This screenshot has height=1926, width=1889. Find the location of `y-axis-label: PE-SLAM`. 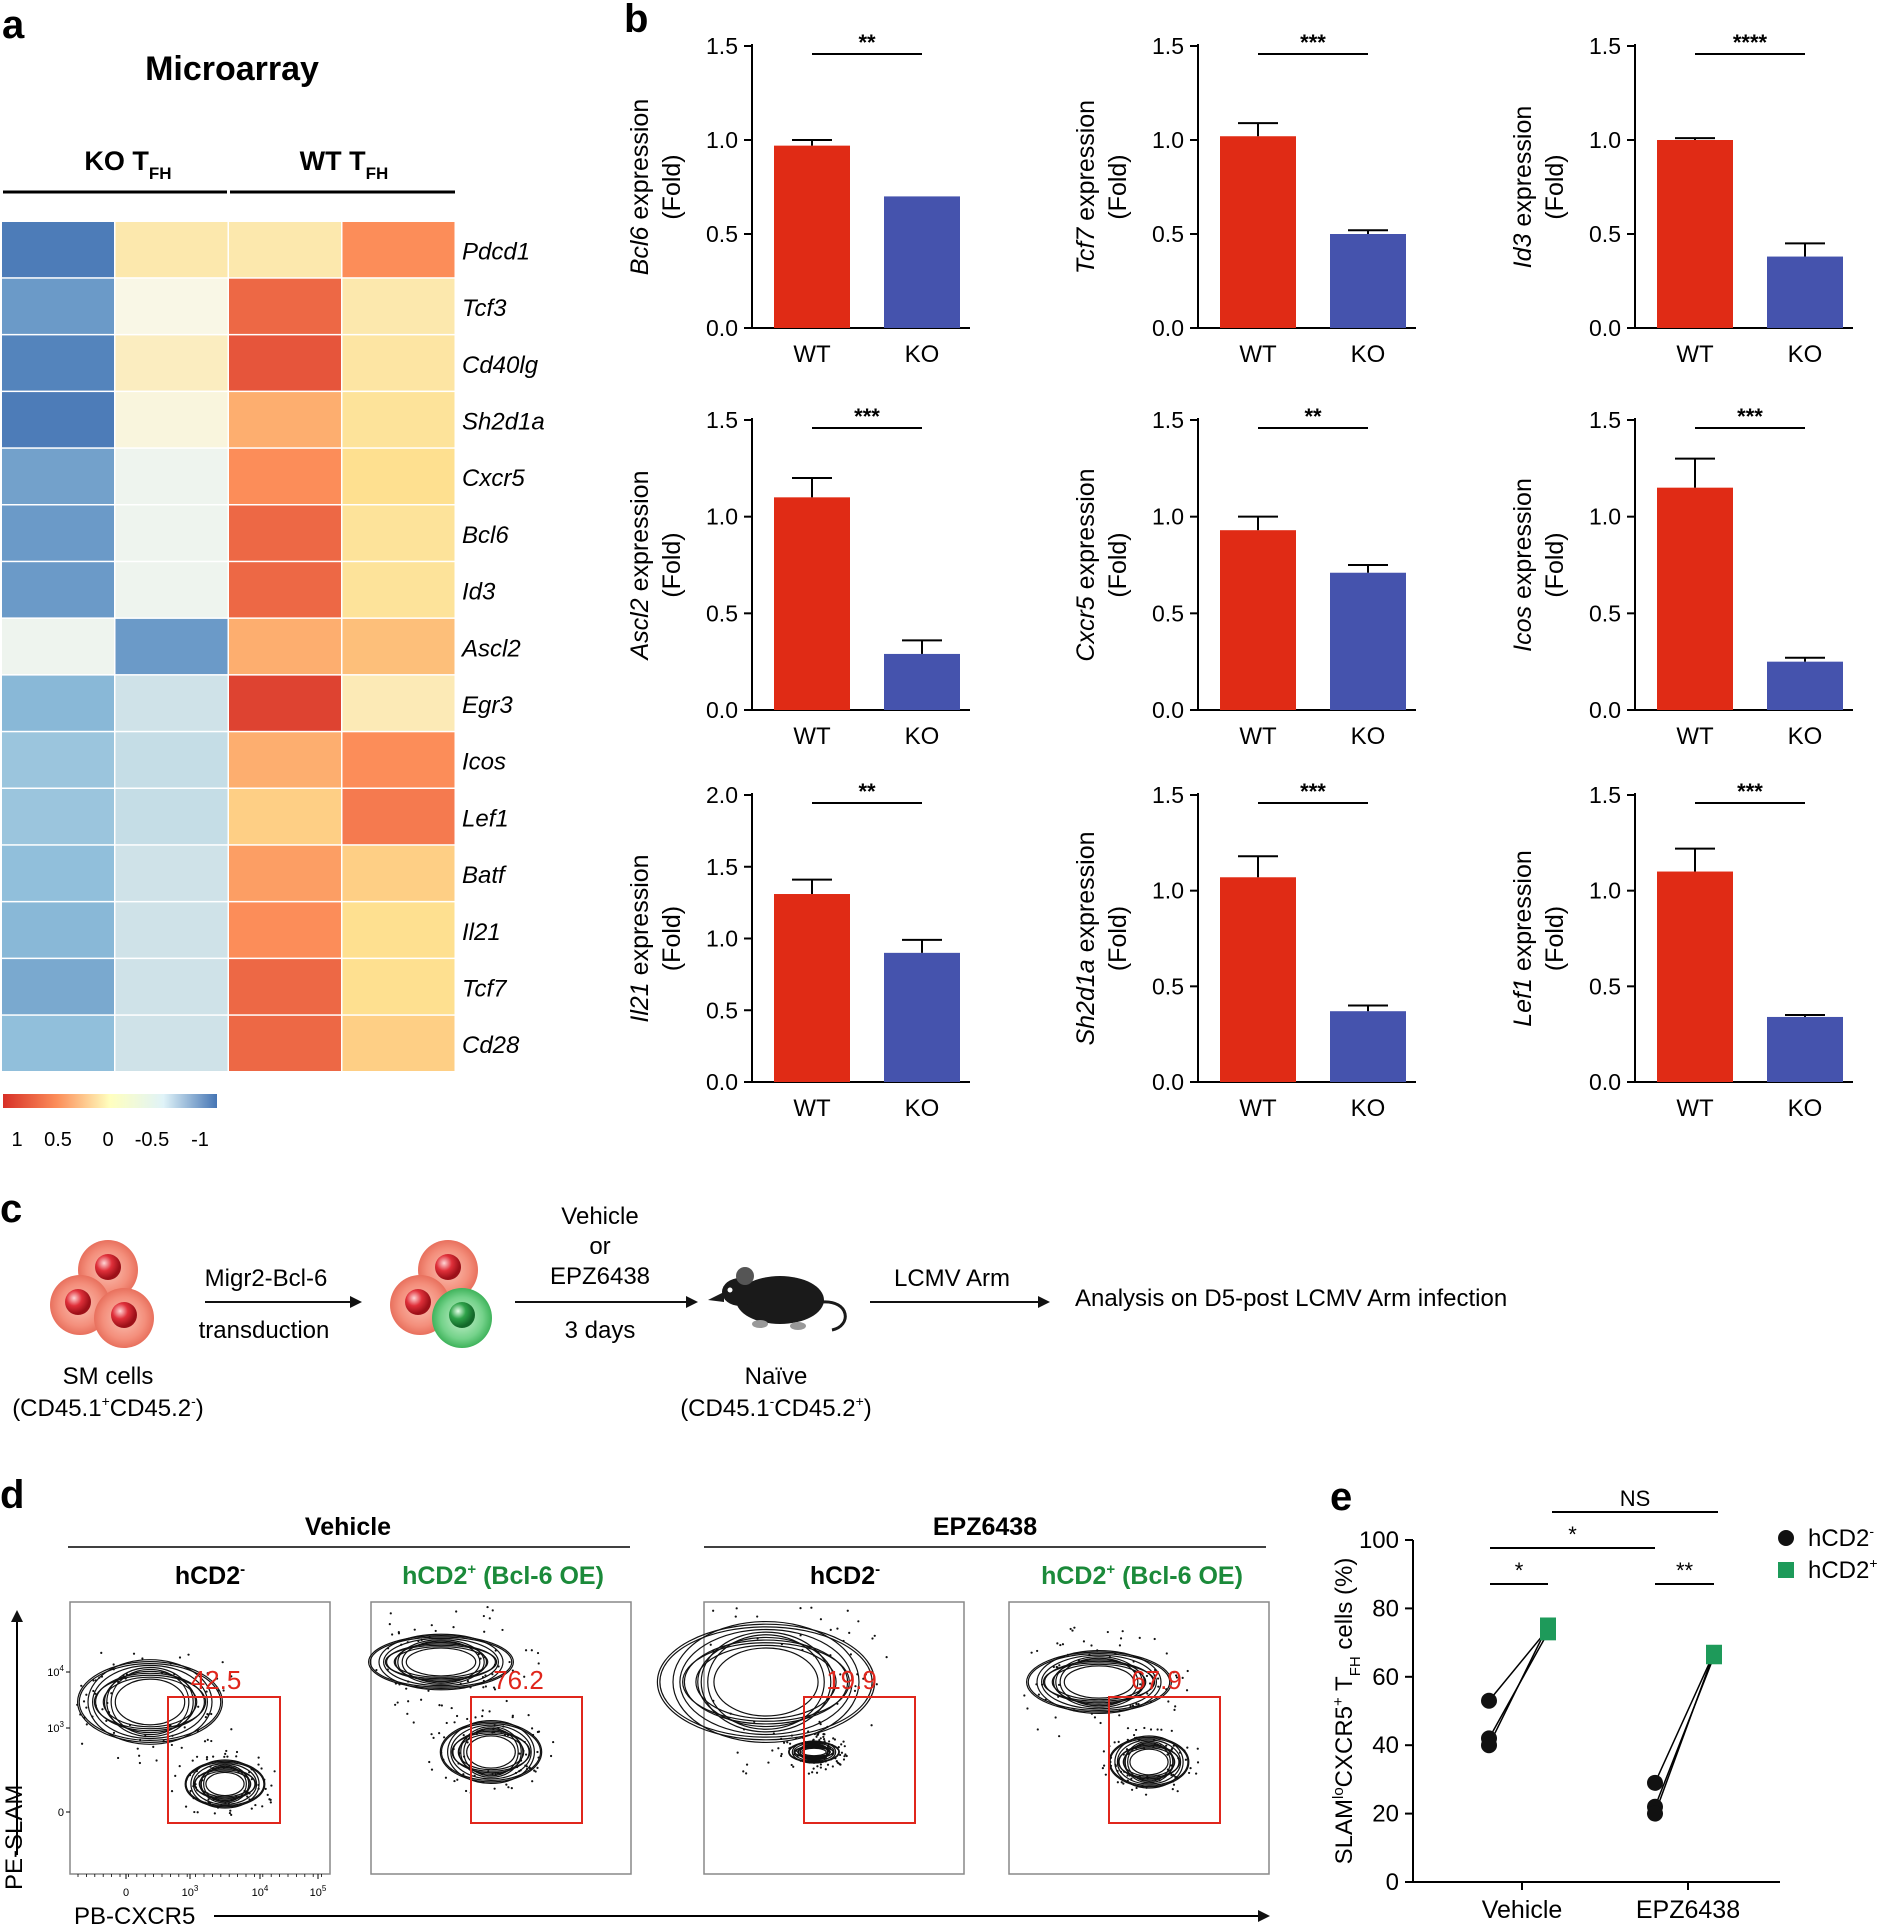

y-axis-label: PE-SLAM is located at coordinates (14, 1837).